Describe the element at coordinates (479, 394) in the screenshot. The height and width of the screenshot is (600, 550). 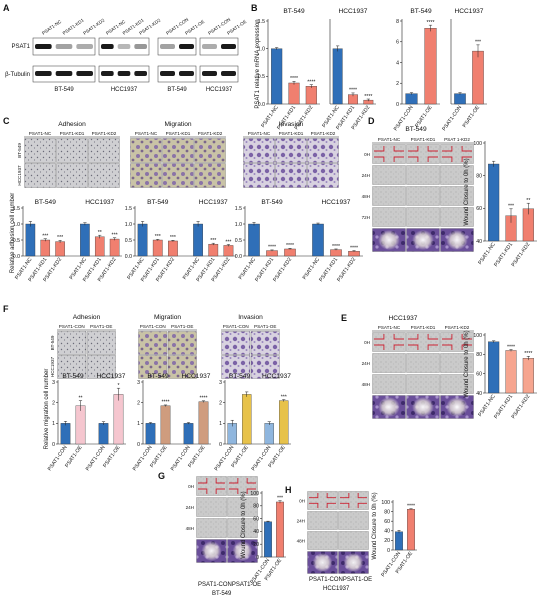
I see `y-tick-label: 40` at that location.